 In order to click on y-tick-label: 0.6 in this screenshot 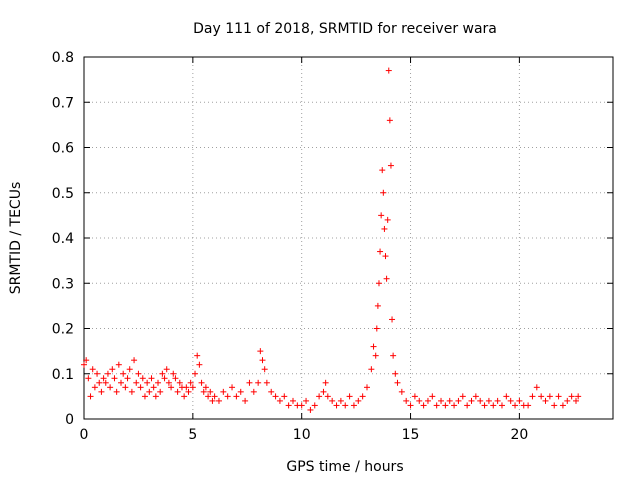, I will do `click(63, 149)`.